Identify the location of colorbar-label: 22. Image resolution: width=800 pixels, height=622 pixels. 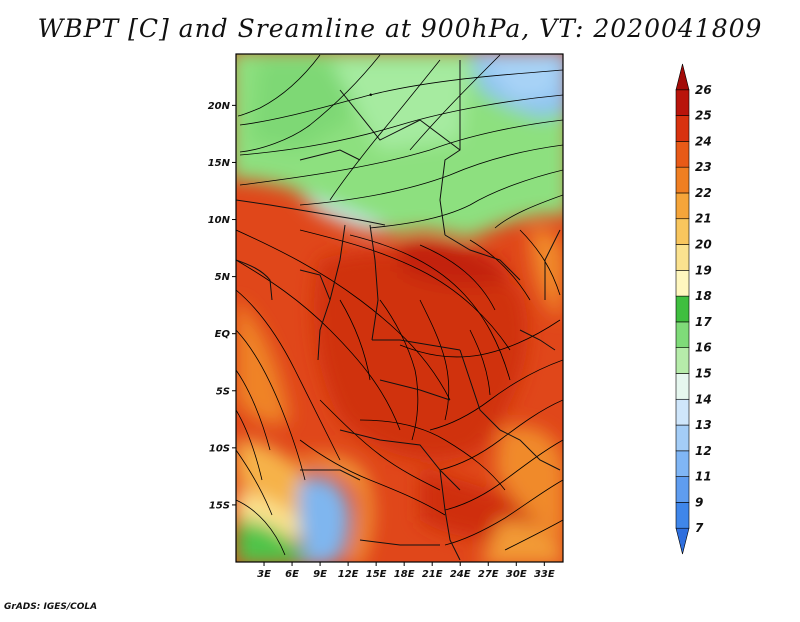
(703, 193).